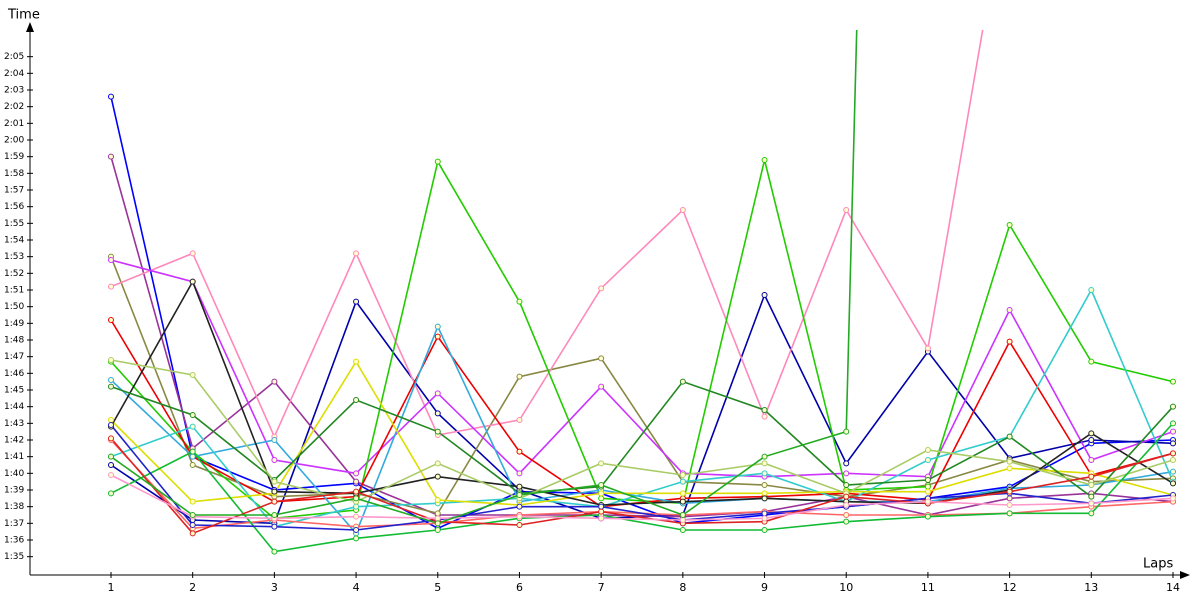 Image resolution: width=1200 pixels, height=600 pixels. I want to click on x-tick-label: 14, so click(1173, 587).